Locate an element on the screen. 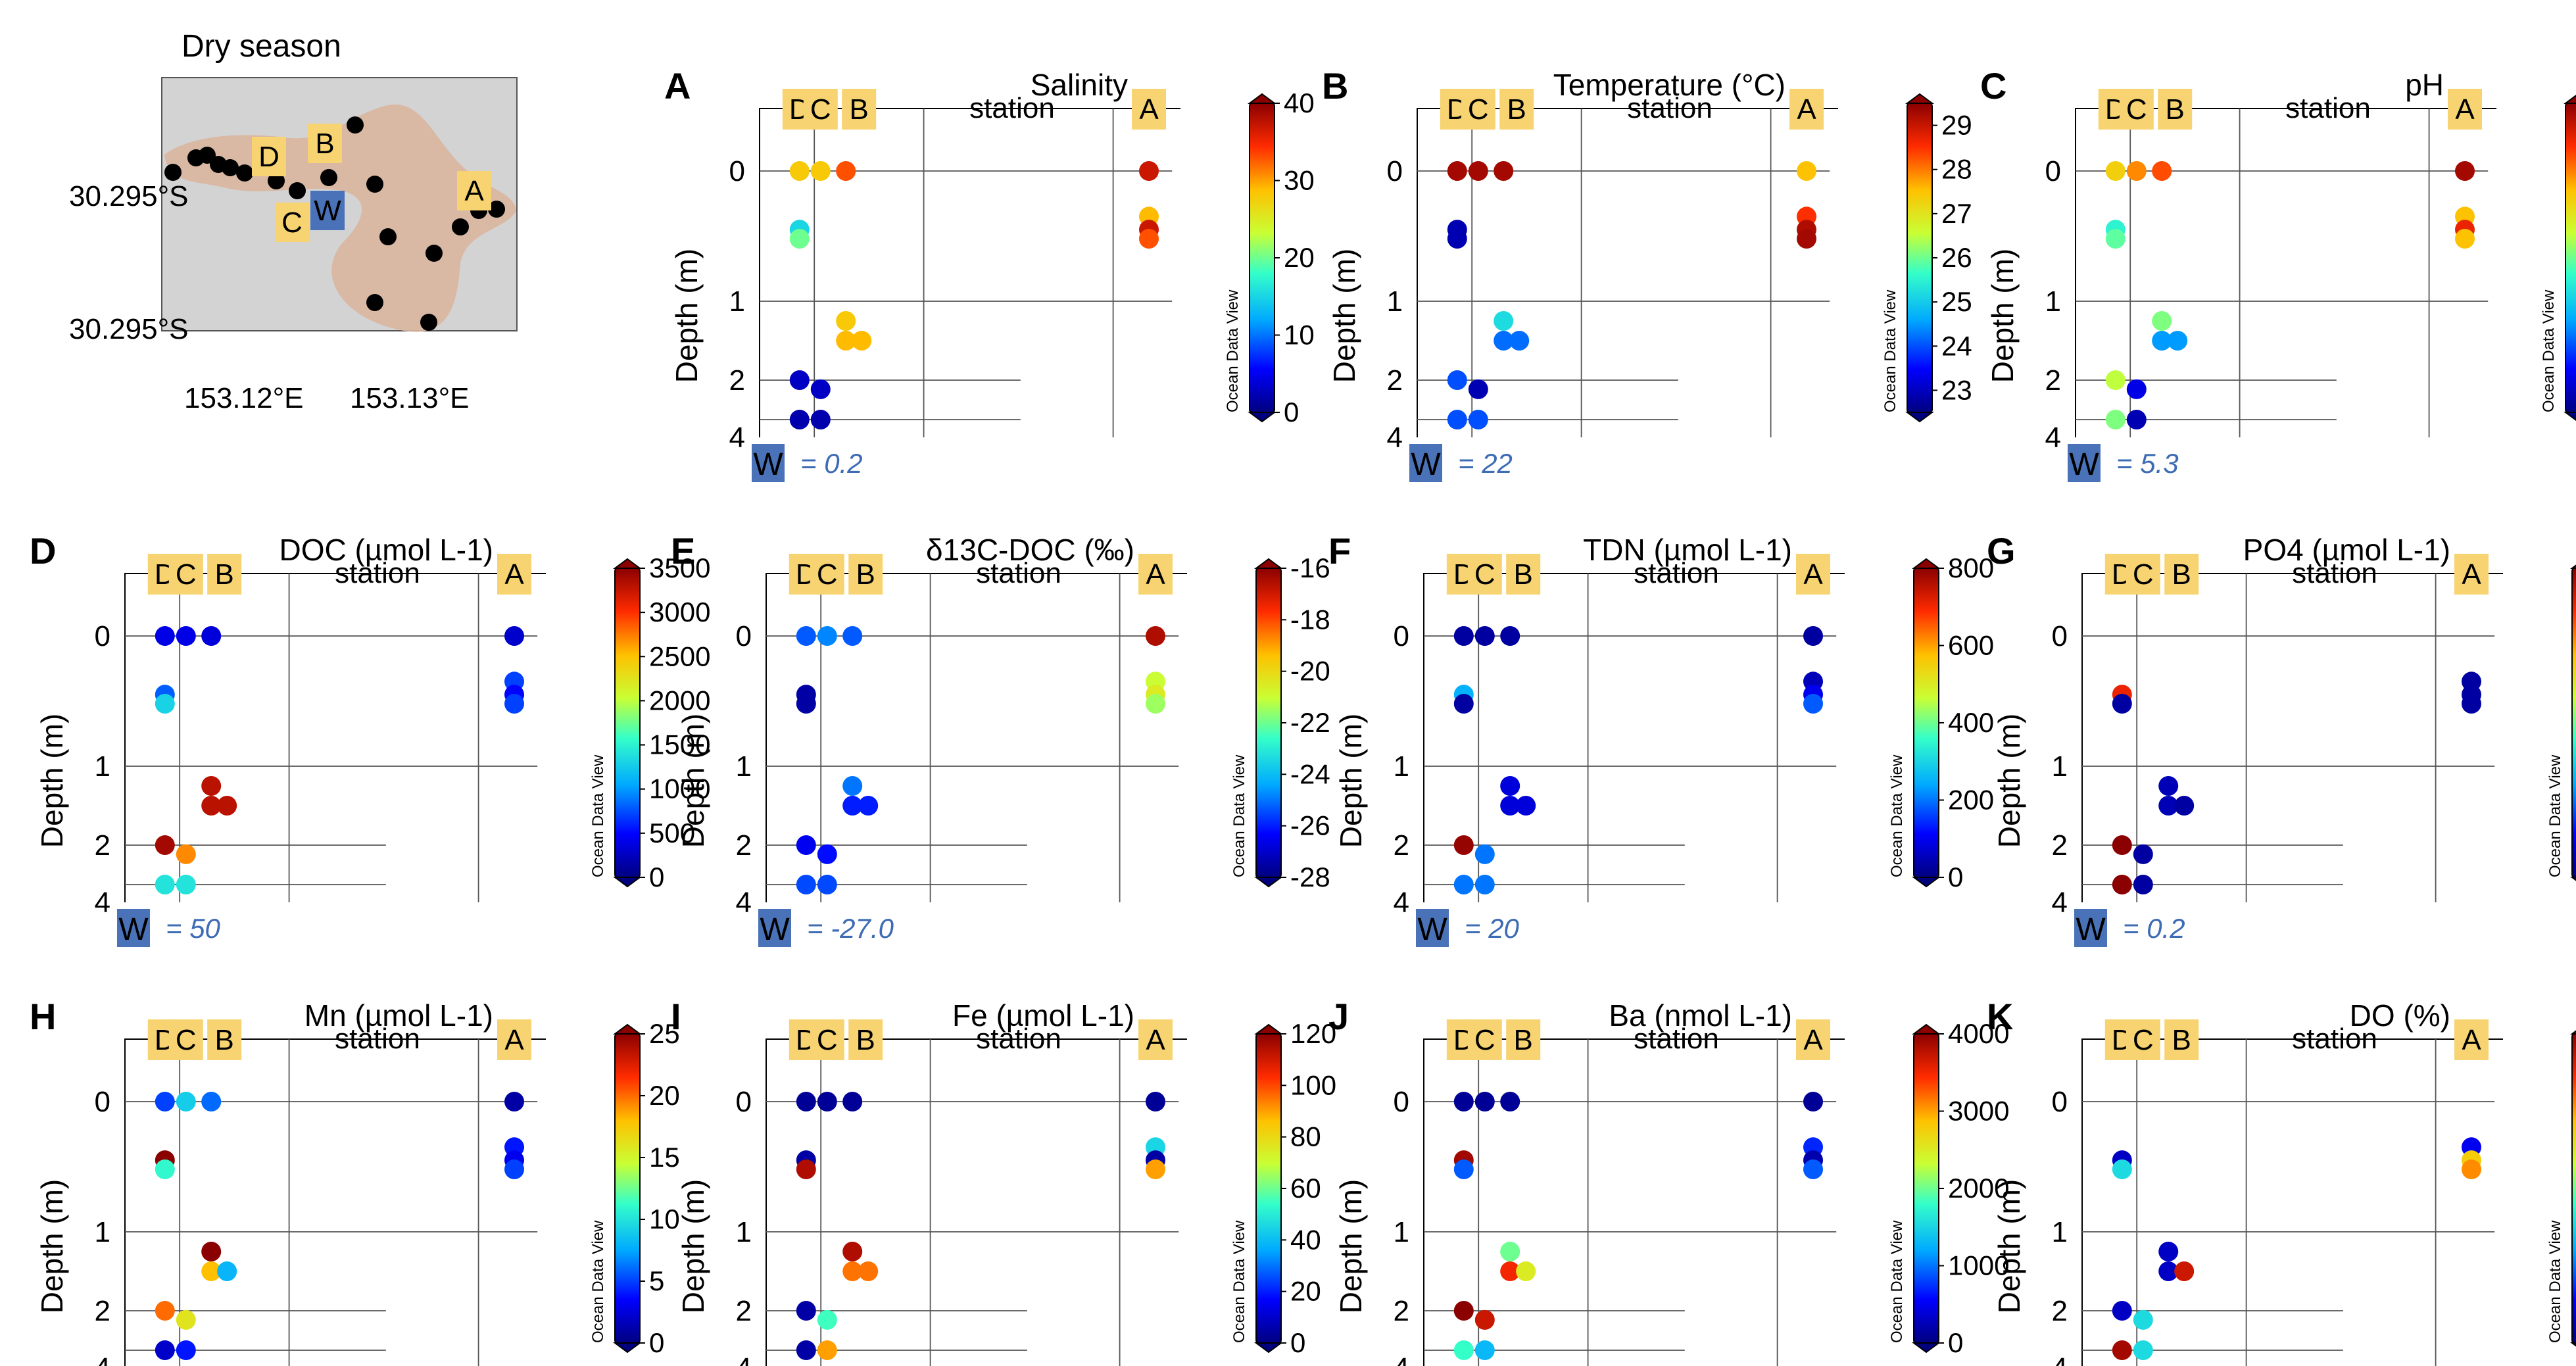 The image size is (2576, 1366). colorbar is located at coordinates (1269, 1188).